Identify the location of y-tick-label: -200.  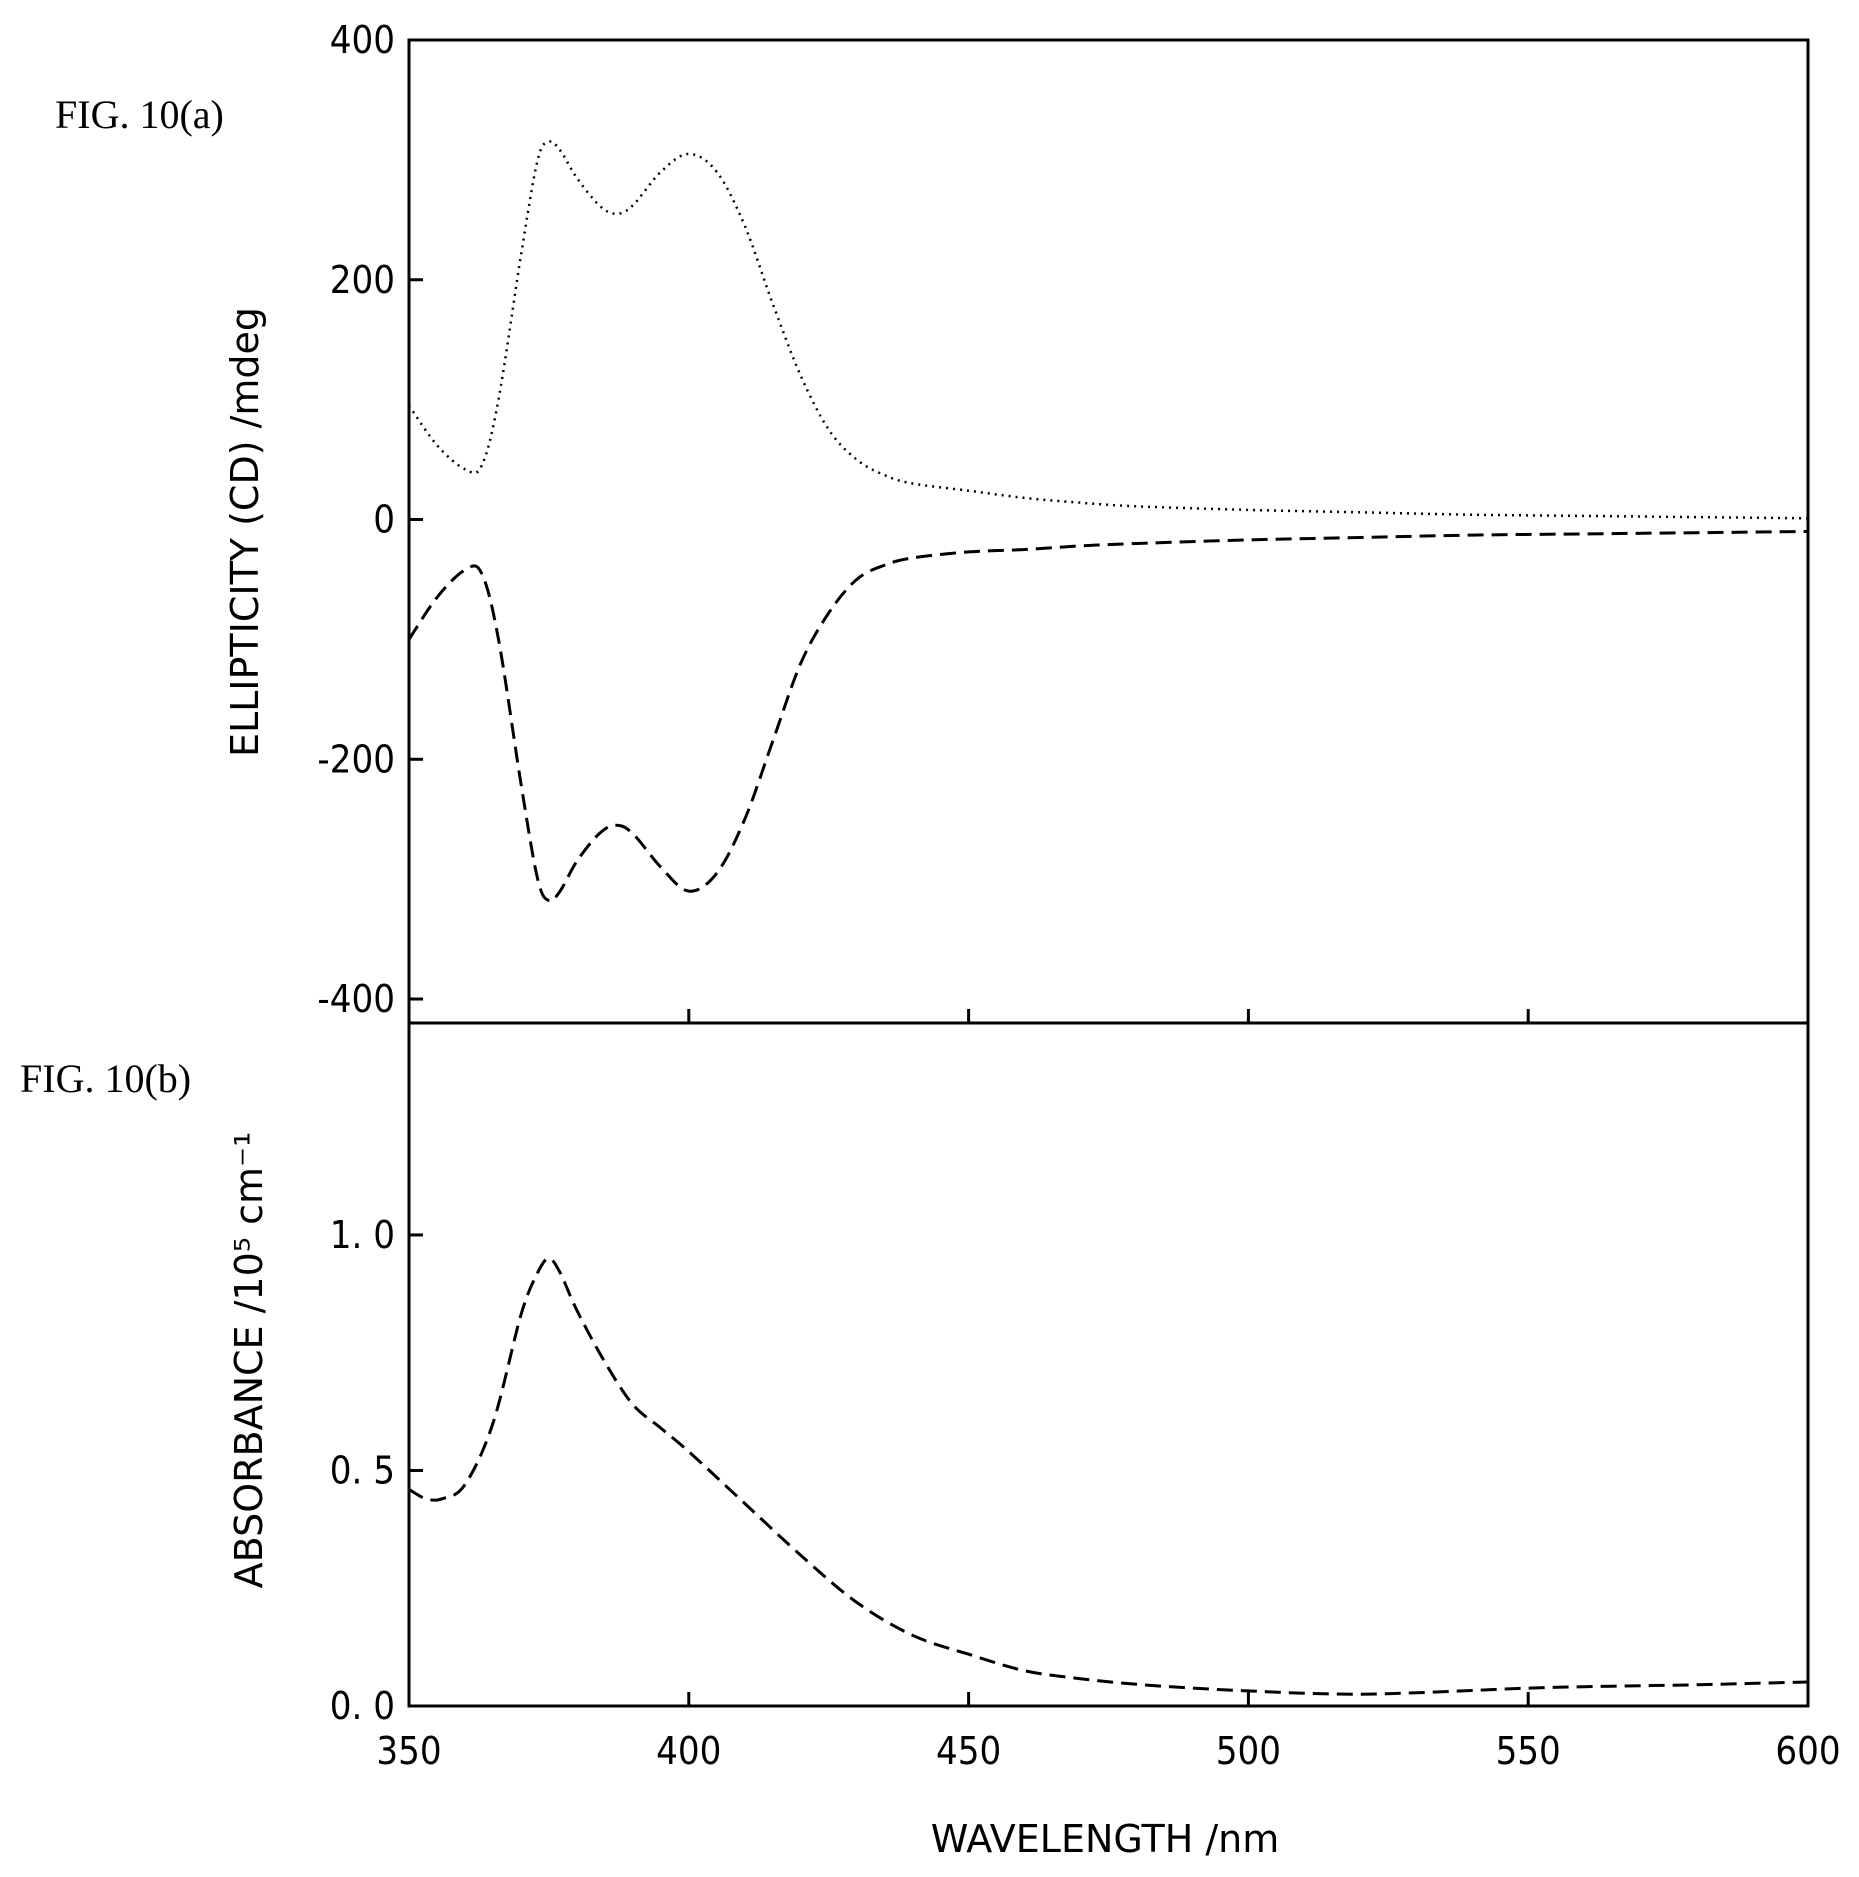
(356, 759).